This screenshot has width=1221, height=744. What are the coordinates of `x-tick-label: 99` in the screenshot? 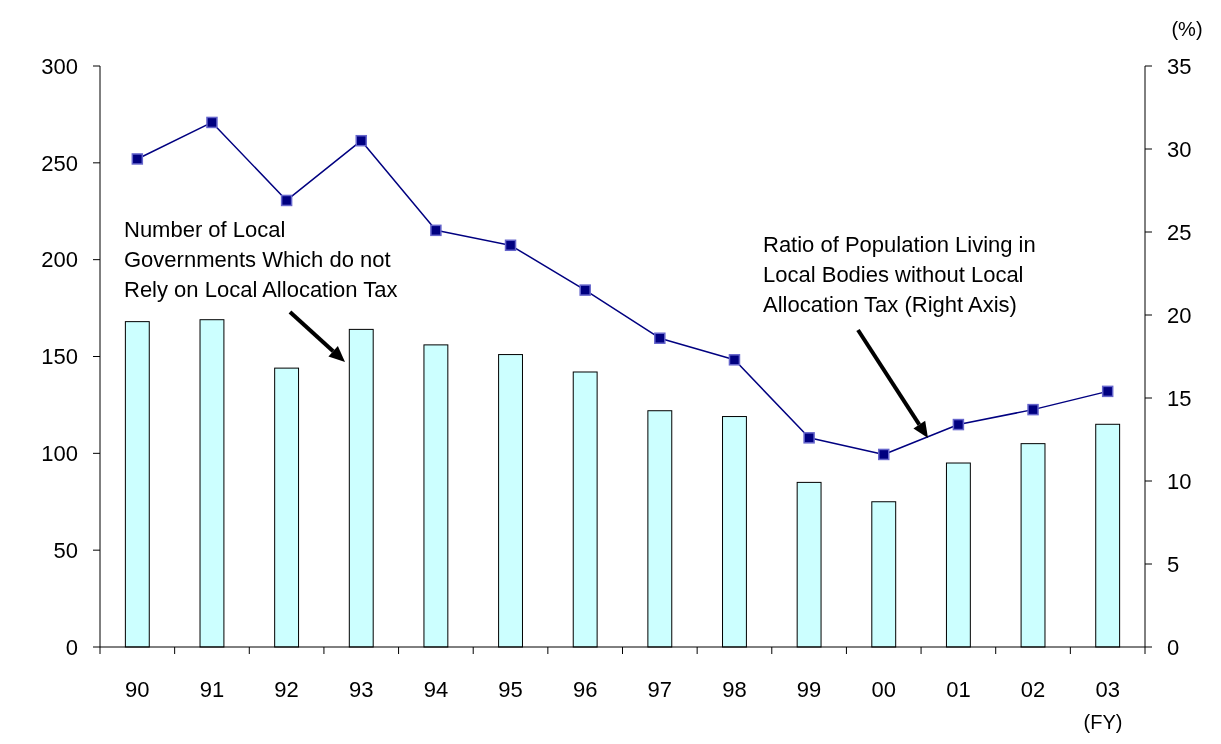 It's located at (809, 689).